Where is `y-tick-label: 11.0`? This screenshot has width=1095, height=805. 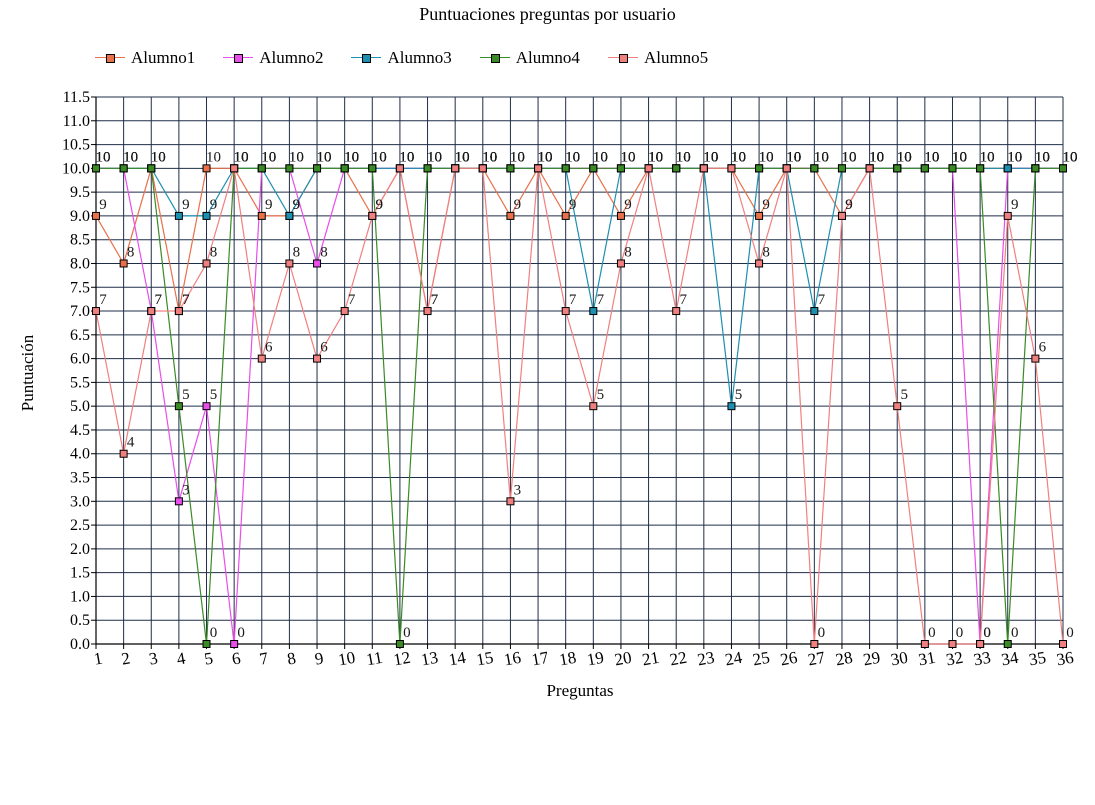
y-tick-label: 11.0 is located at coordinates (76, 121).